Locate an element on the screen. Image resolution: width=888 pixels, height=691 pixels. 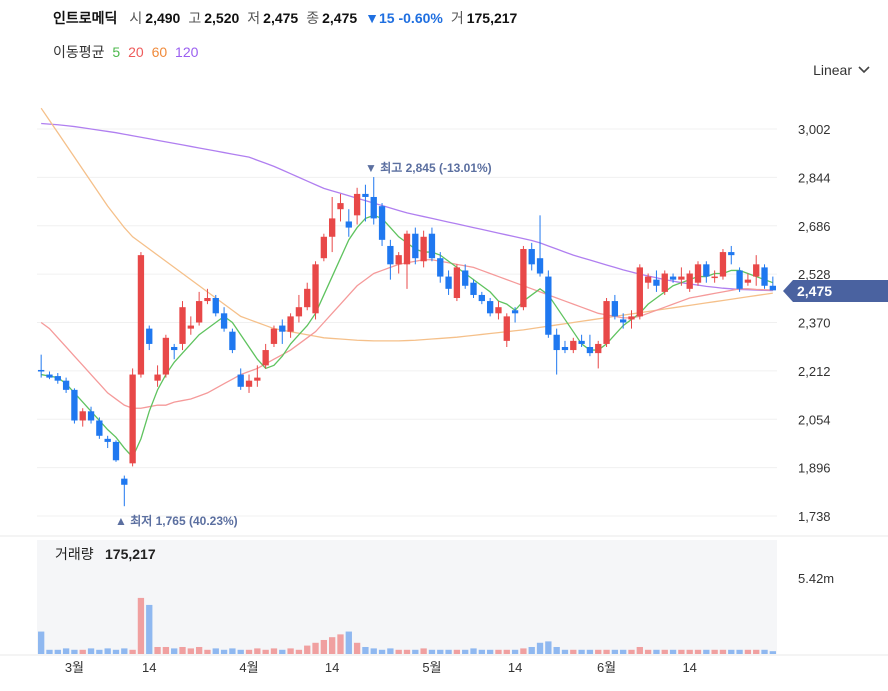
volume-panel is located at coordinates (407, 597).